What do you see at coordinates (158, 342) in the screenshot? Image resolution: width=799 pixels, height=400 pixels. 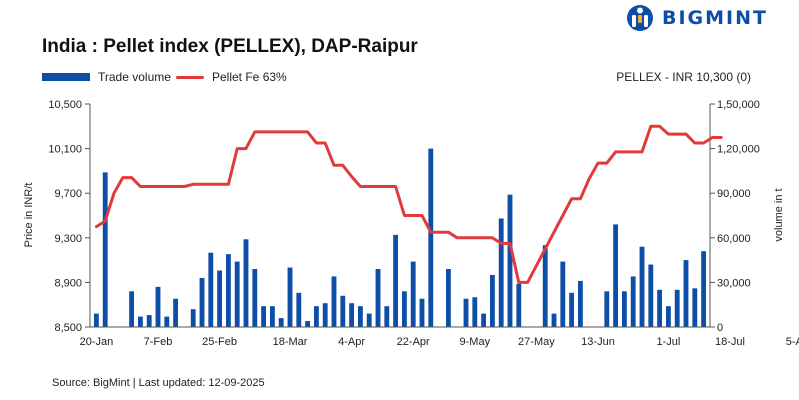 I see `x-tick-label: 7-Feb` at bounding box center [158, 342].